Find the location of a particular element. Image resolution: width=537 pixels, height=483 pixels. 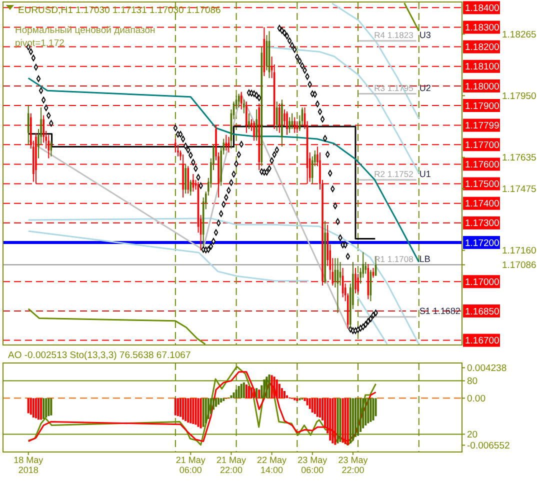

annotation: R4 1.1823 is located at coordinates (394, 35).